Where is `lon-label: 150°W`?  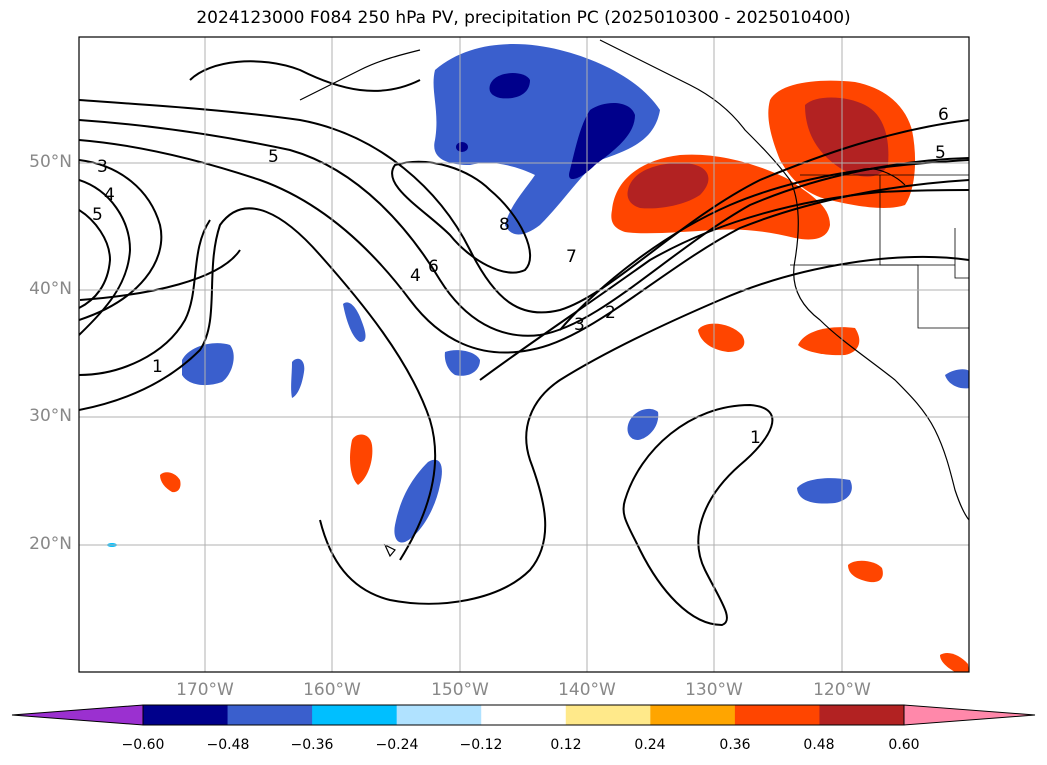
lon-label: 150°W is located at coordinates (460, 690).